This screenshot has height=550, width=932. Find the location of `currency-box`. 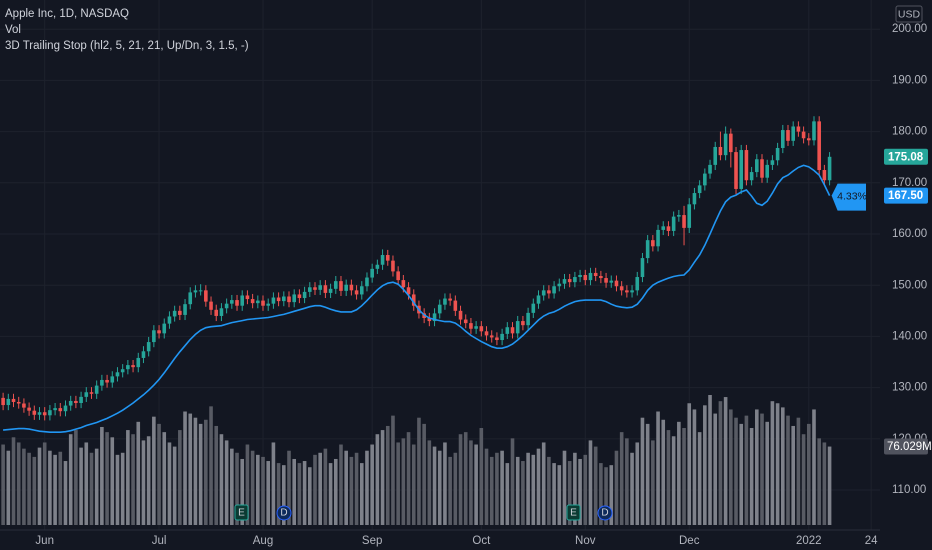

currency-box is located at coordinates (909, 14).